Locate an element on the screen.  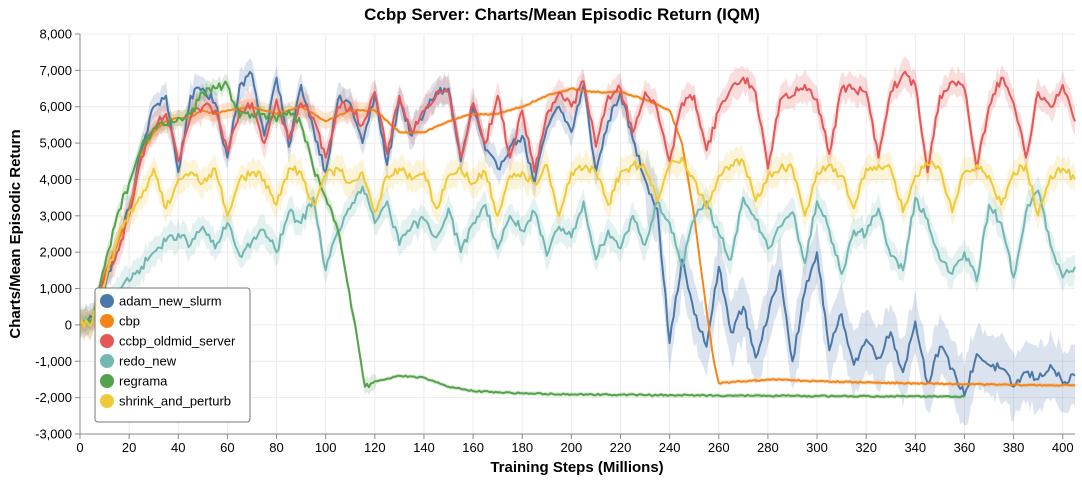
legend-label-redo_new: redo_new is located at coordinates (148, 361).